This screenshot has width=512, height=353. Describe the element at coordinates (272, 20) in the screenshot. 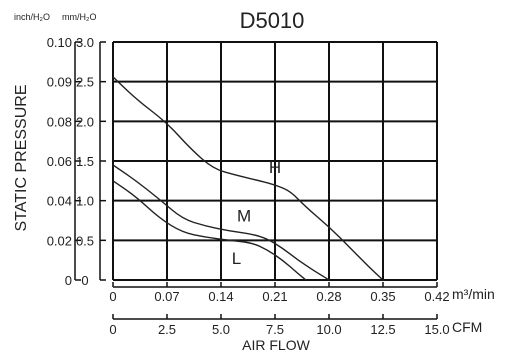

I see `chart-title: D5010` at that location.